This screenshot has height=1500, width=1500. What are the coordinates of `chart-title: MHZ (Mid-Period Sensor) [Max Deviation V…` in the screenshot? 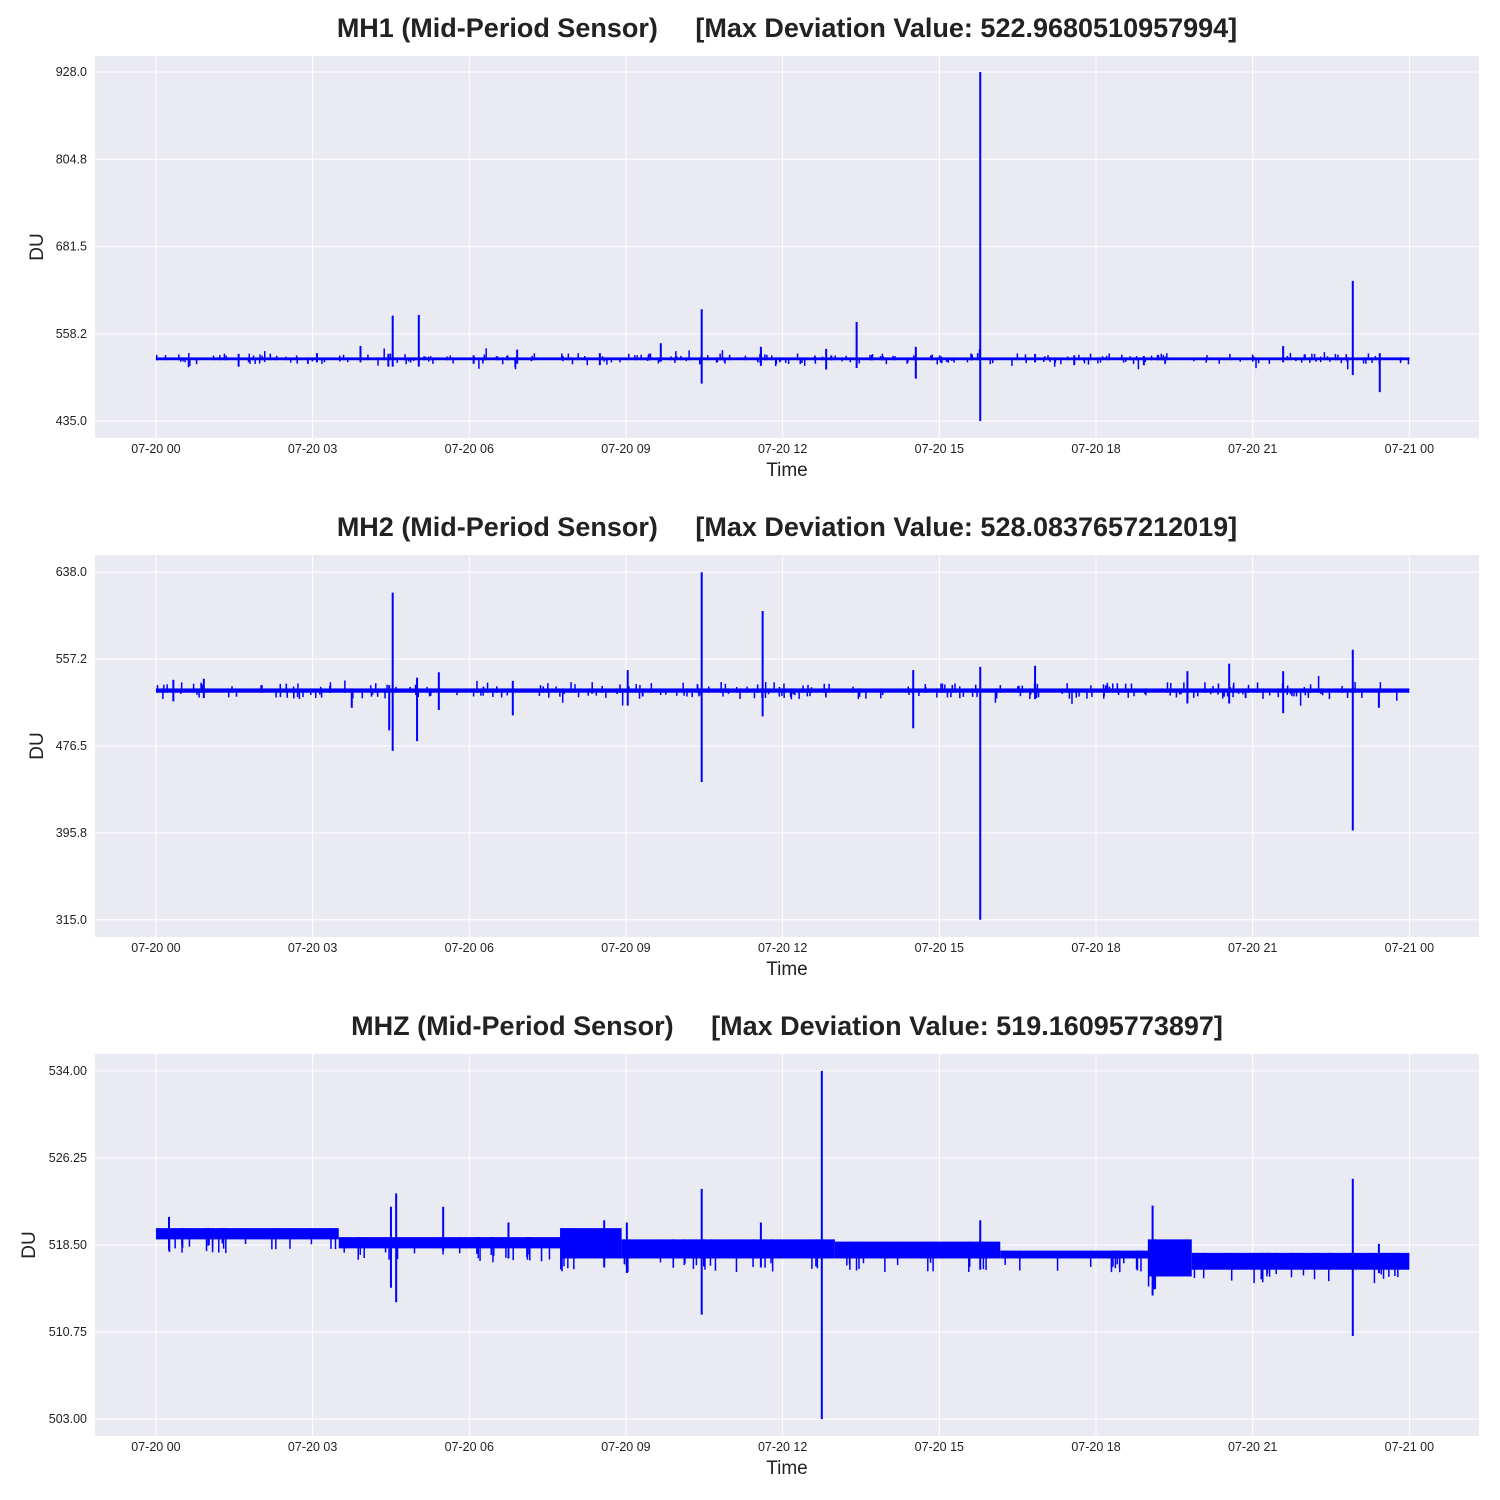 It's located at (787, 1026).